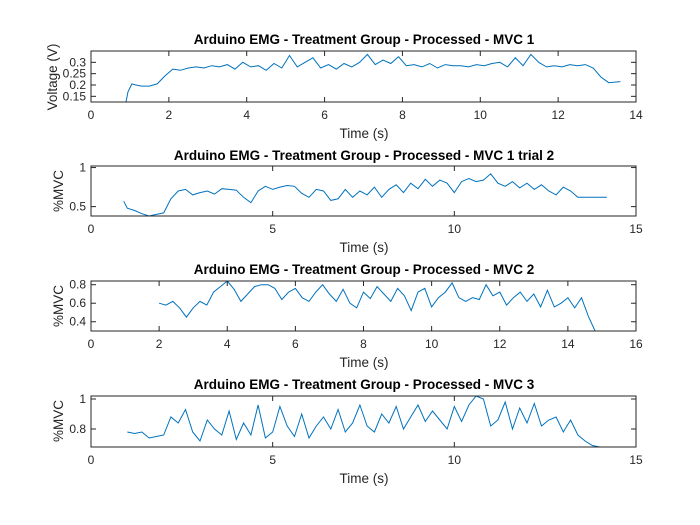 The height and width of the screenshot is (525, 700). Describe the element at coordinates (500, 344) in the screenshot. I see `subplot-3-x-tick-label: 12` at that location.